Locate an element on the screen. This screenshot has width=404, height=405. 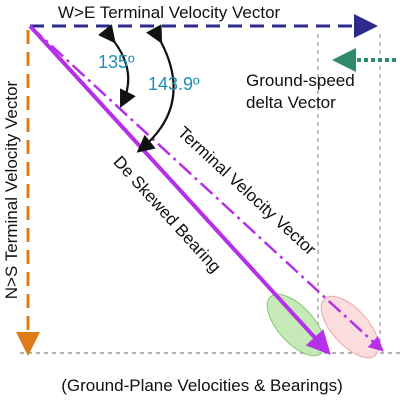
caption: (Ground-Plane Velocities & Bearings) is located at coordinates (202, 385).